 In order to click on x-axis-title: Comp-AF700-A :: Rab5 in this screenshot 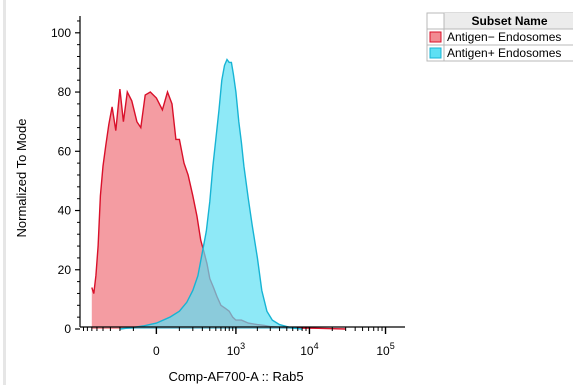, I will do `click(235, 376)`.